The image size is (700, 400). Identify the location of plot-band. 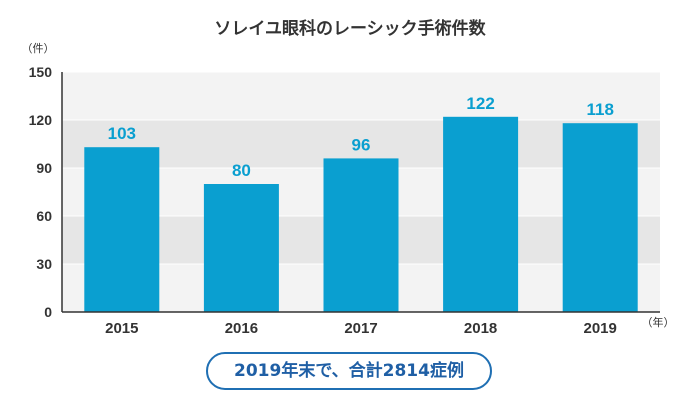
(361, 96).